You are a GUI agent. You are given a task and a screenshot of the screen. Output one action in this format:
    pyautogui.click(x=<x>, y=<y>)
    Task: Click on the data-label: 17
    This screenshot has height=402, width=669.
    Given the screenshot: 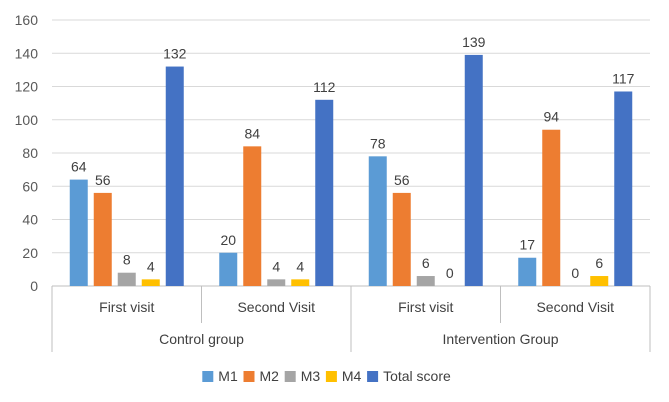 What is the action you would take?
    pyautogui.click(x=527, y=245)
    